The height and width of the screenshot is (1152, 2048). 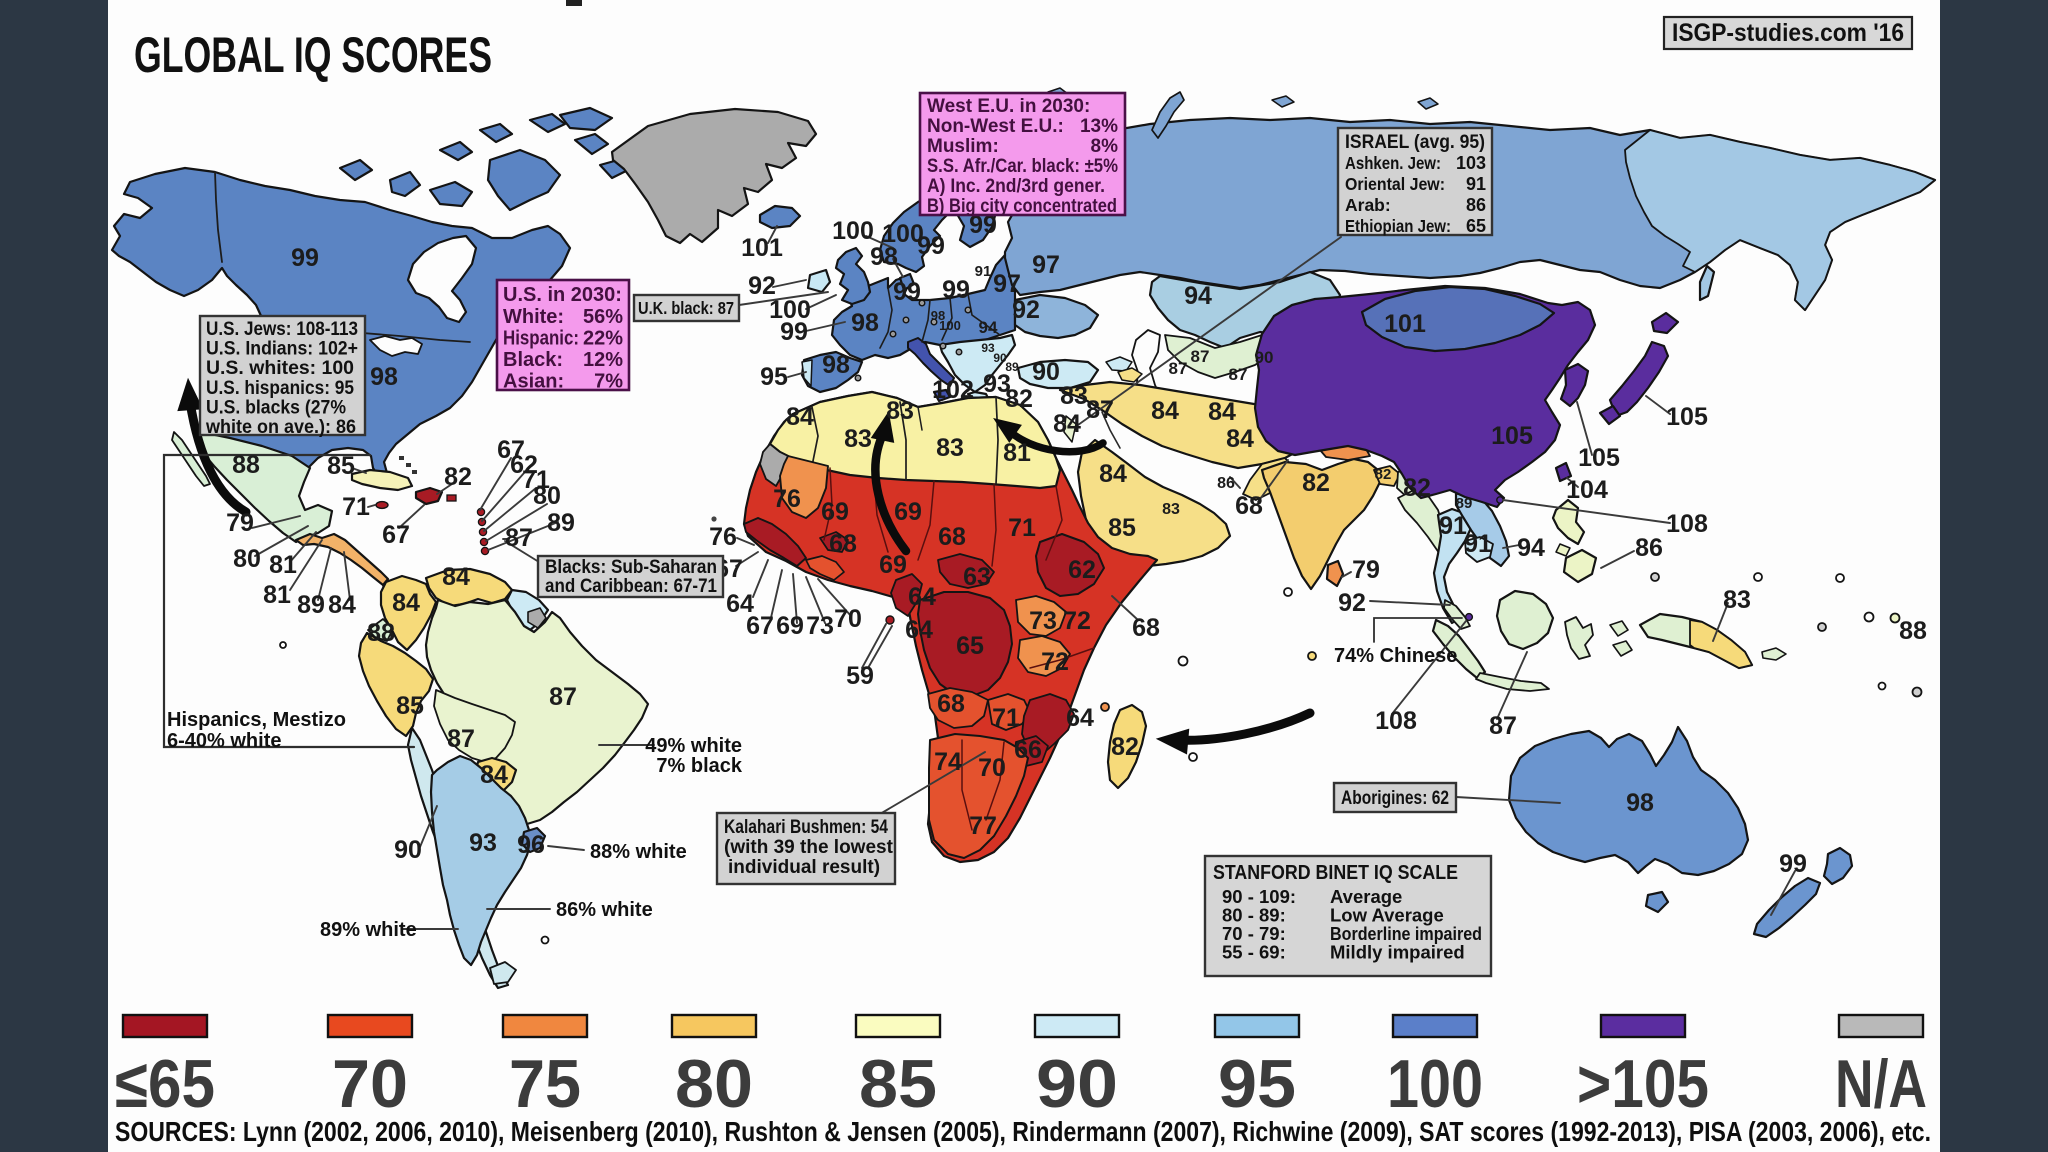 I want to click on svg-text: 95, so click(x=774, y=377).